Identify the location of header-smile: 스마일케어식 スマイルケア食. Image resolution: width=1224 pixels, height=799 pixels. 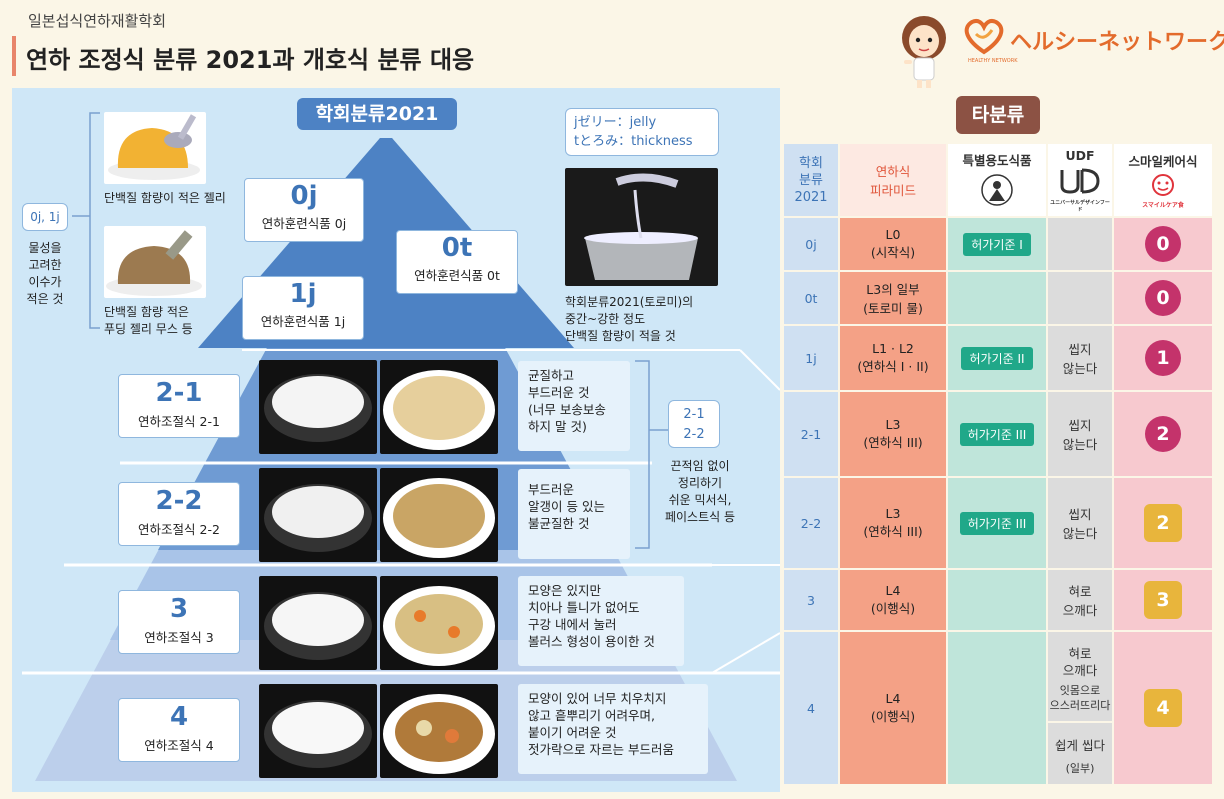
(1163, 180).